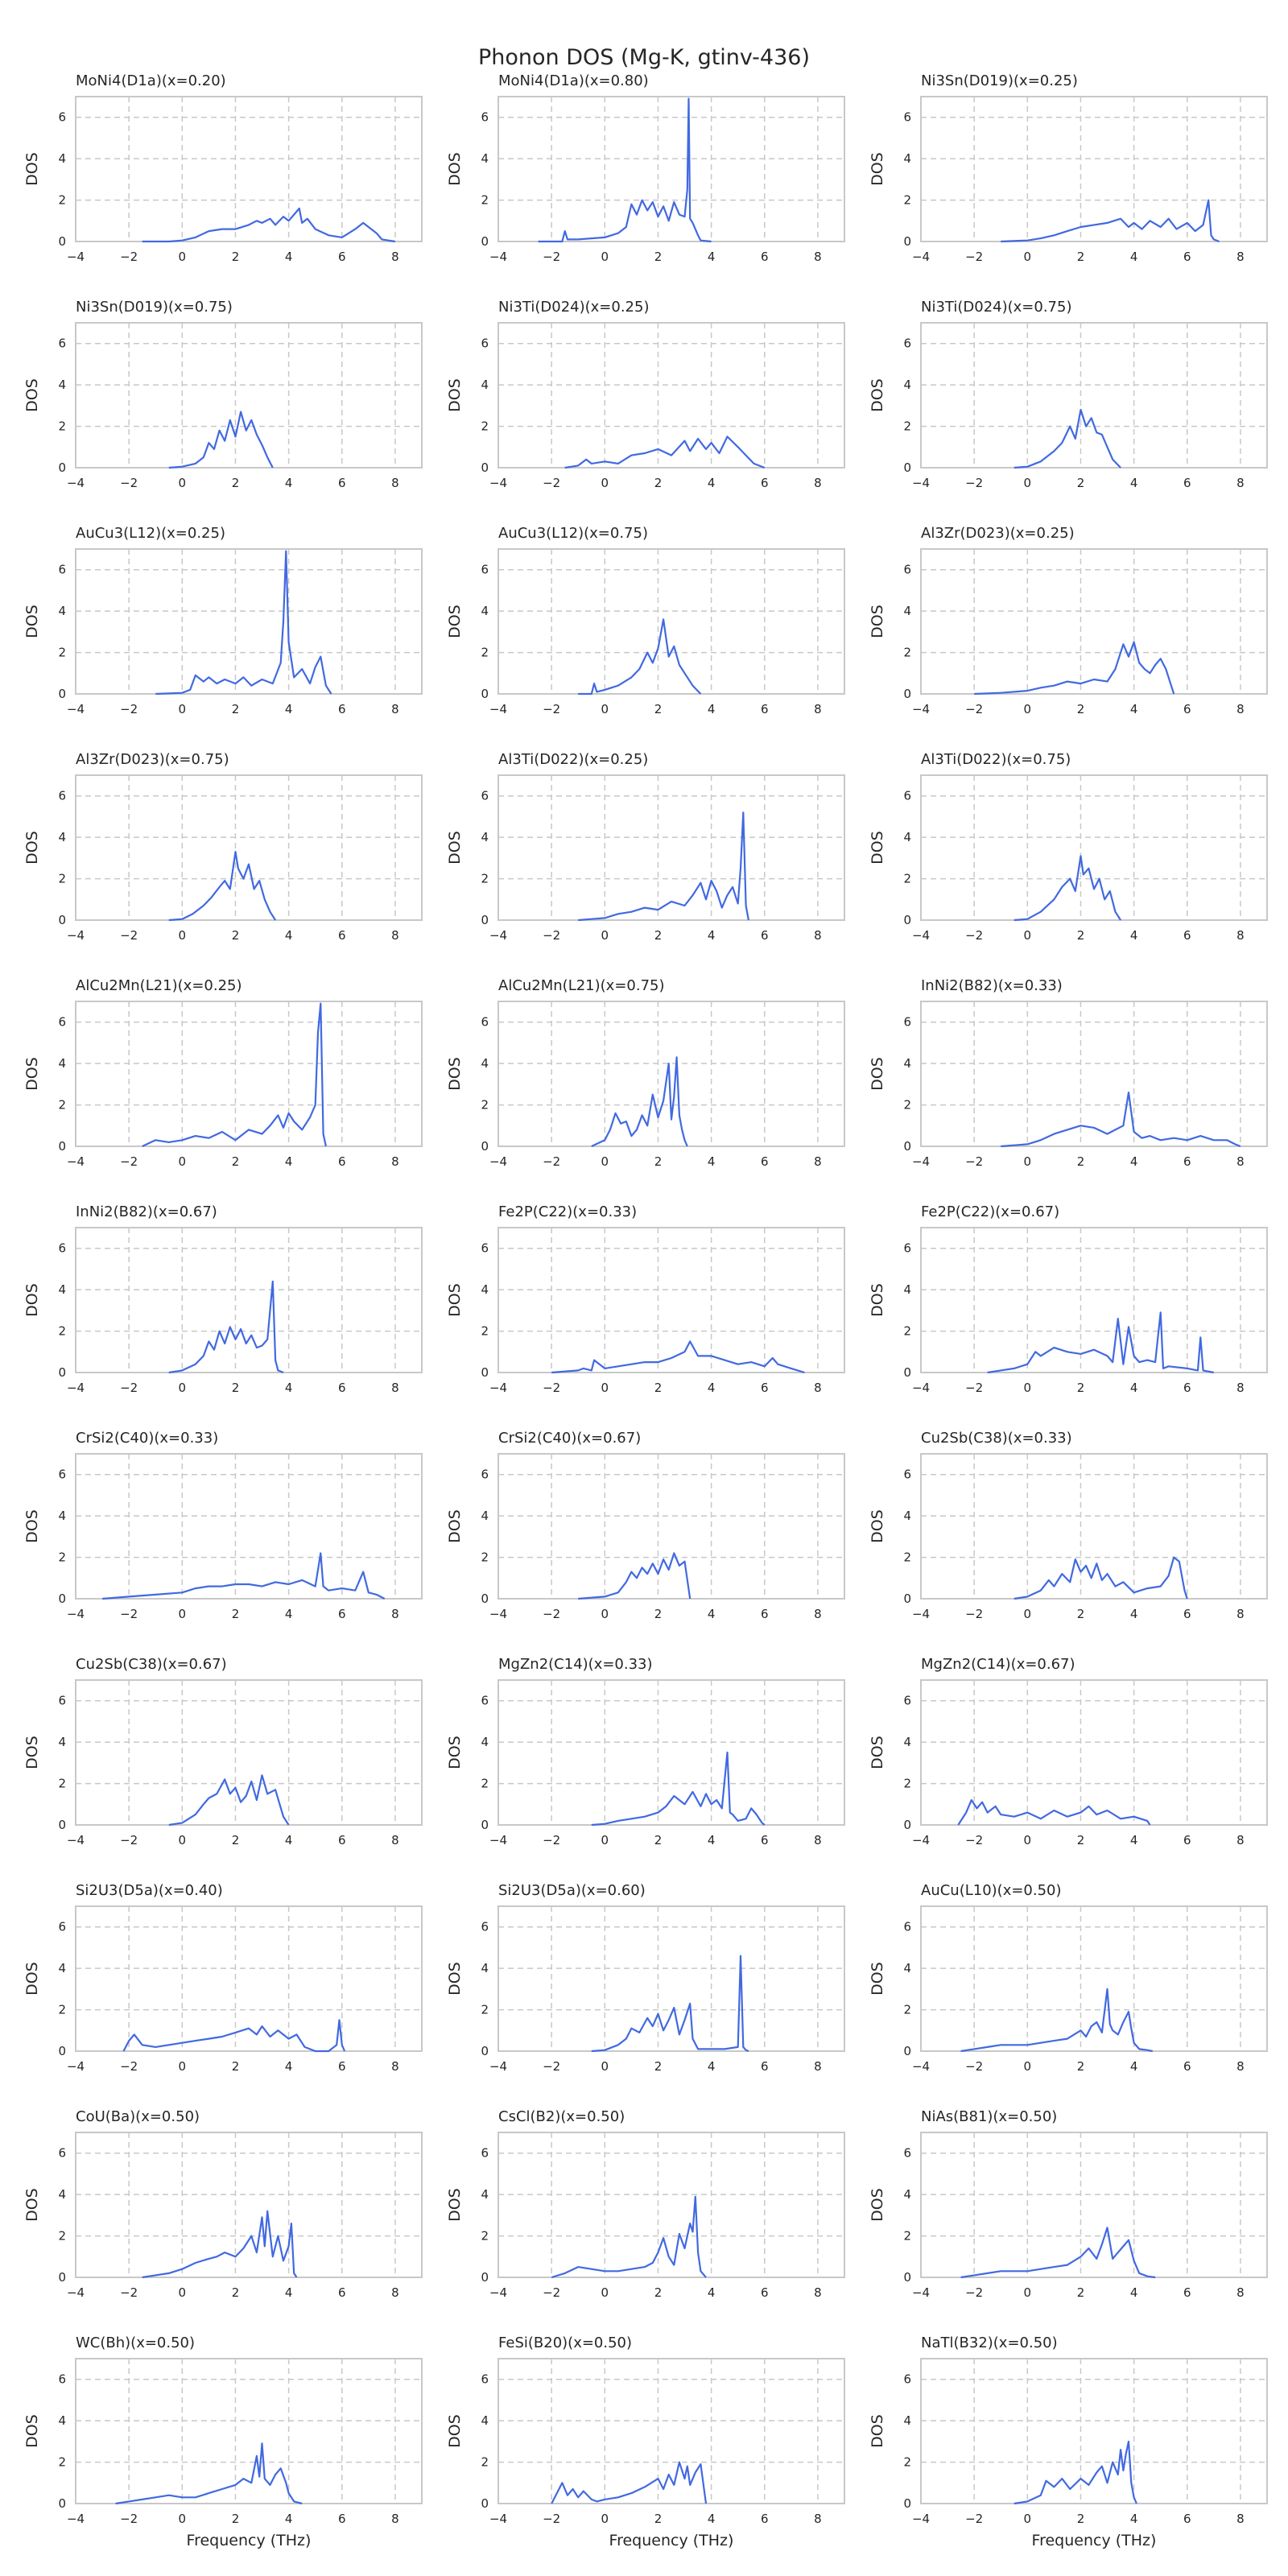 The height and width of the screenshot is (2576, 1288). What do you see at coordinates (989, 2116) in the screenshot?
I see `panel-title: NiAs(B81)(x=0.50)` at bounding box center [989, 2116].